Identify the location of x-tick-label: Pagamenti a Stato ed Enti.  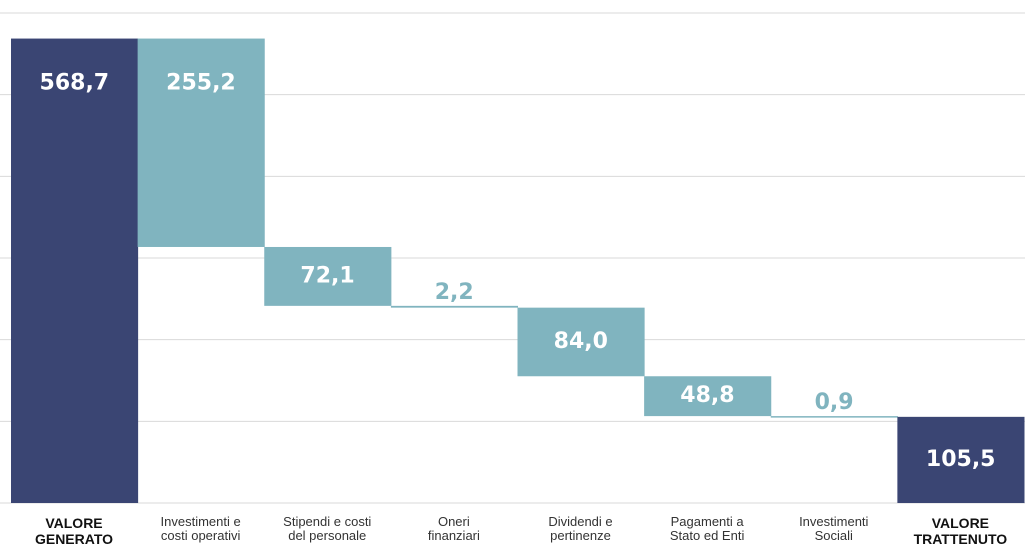
(707, 528).